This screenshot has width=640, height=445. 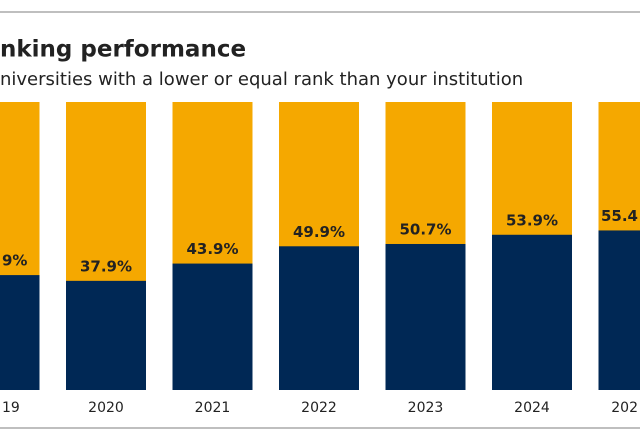 What do you see at coordinates (319, 408) in the screenshot?
I see `x-tick-label: 2022` at bounding box center [319, 408].